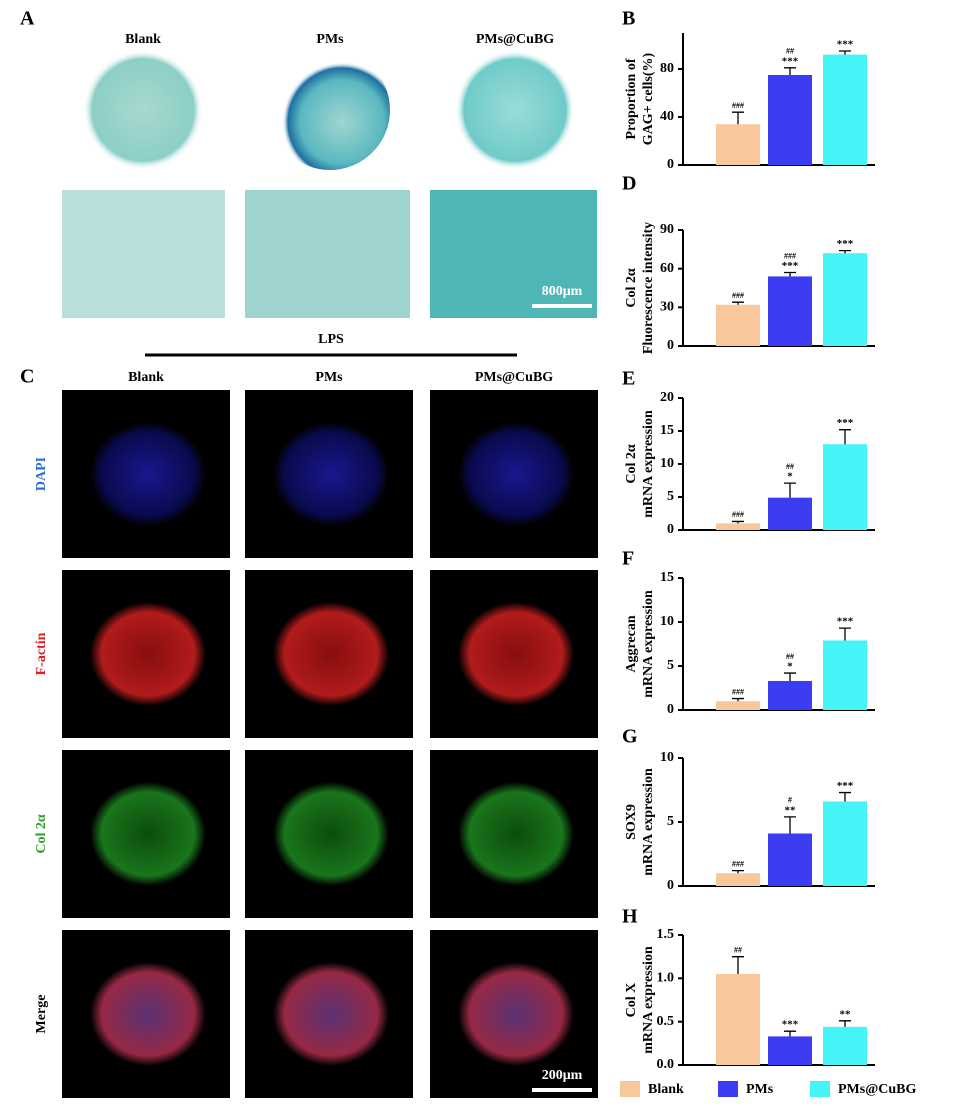 The image size is (955, 1117). I want to click on y-axis-label: Proportion of, so click(631, 98).